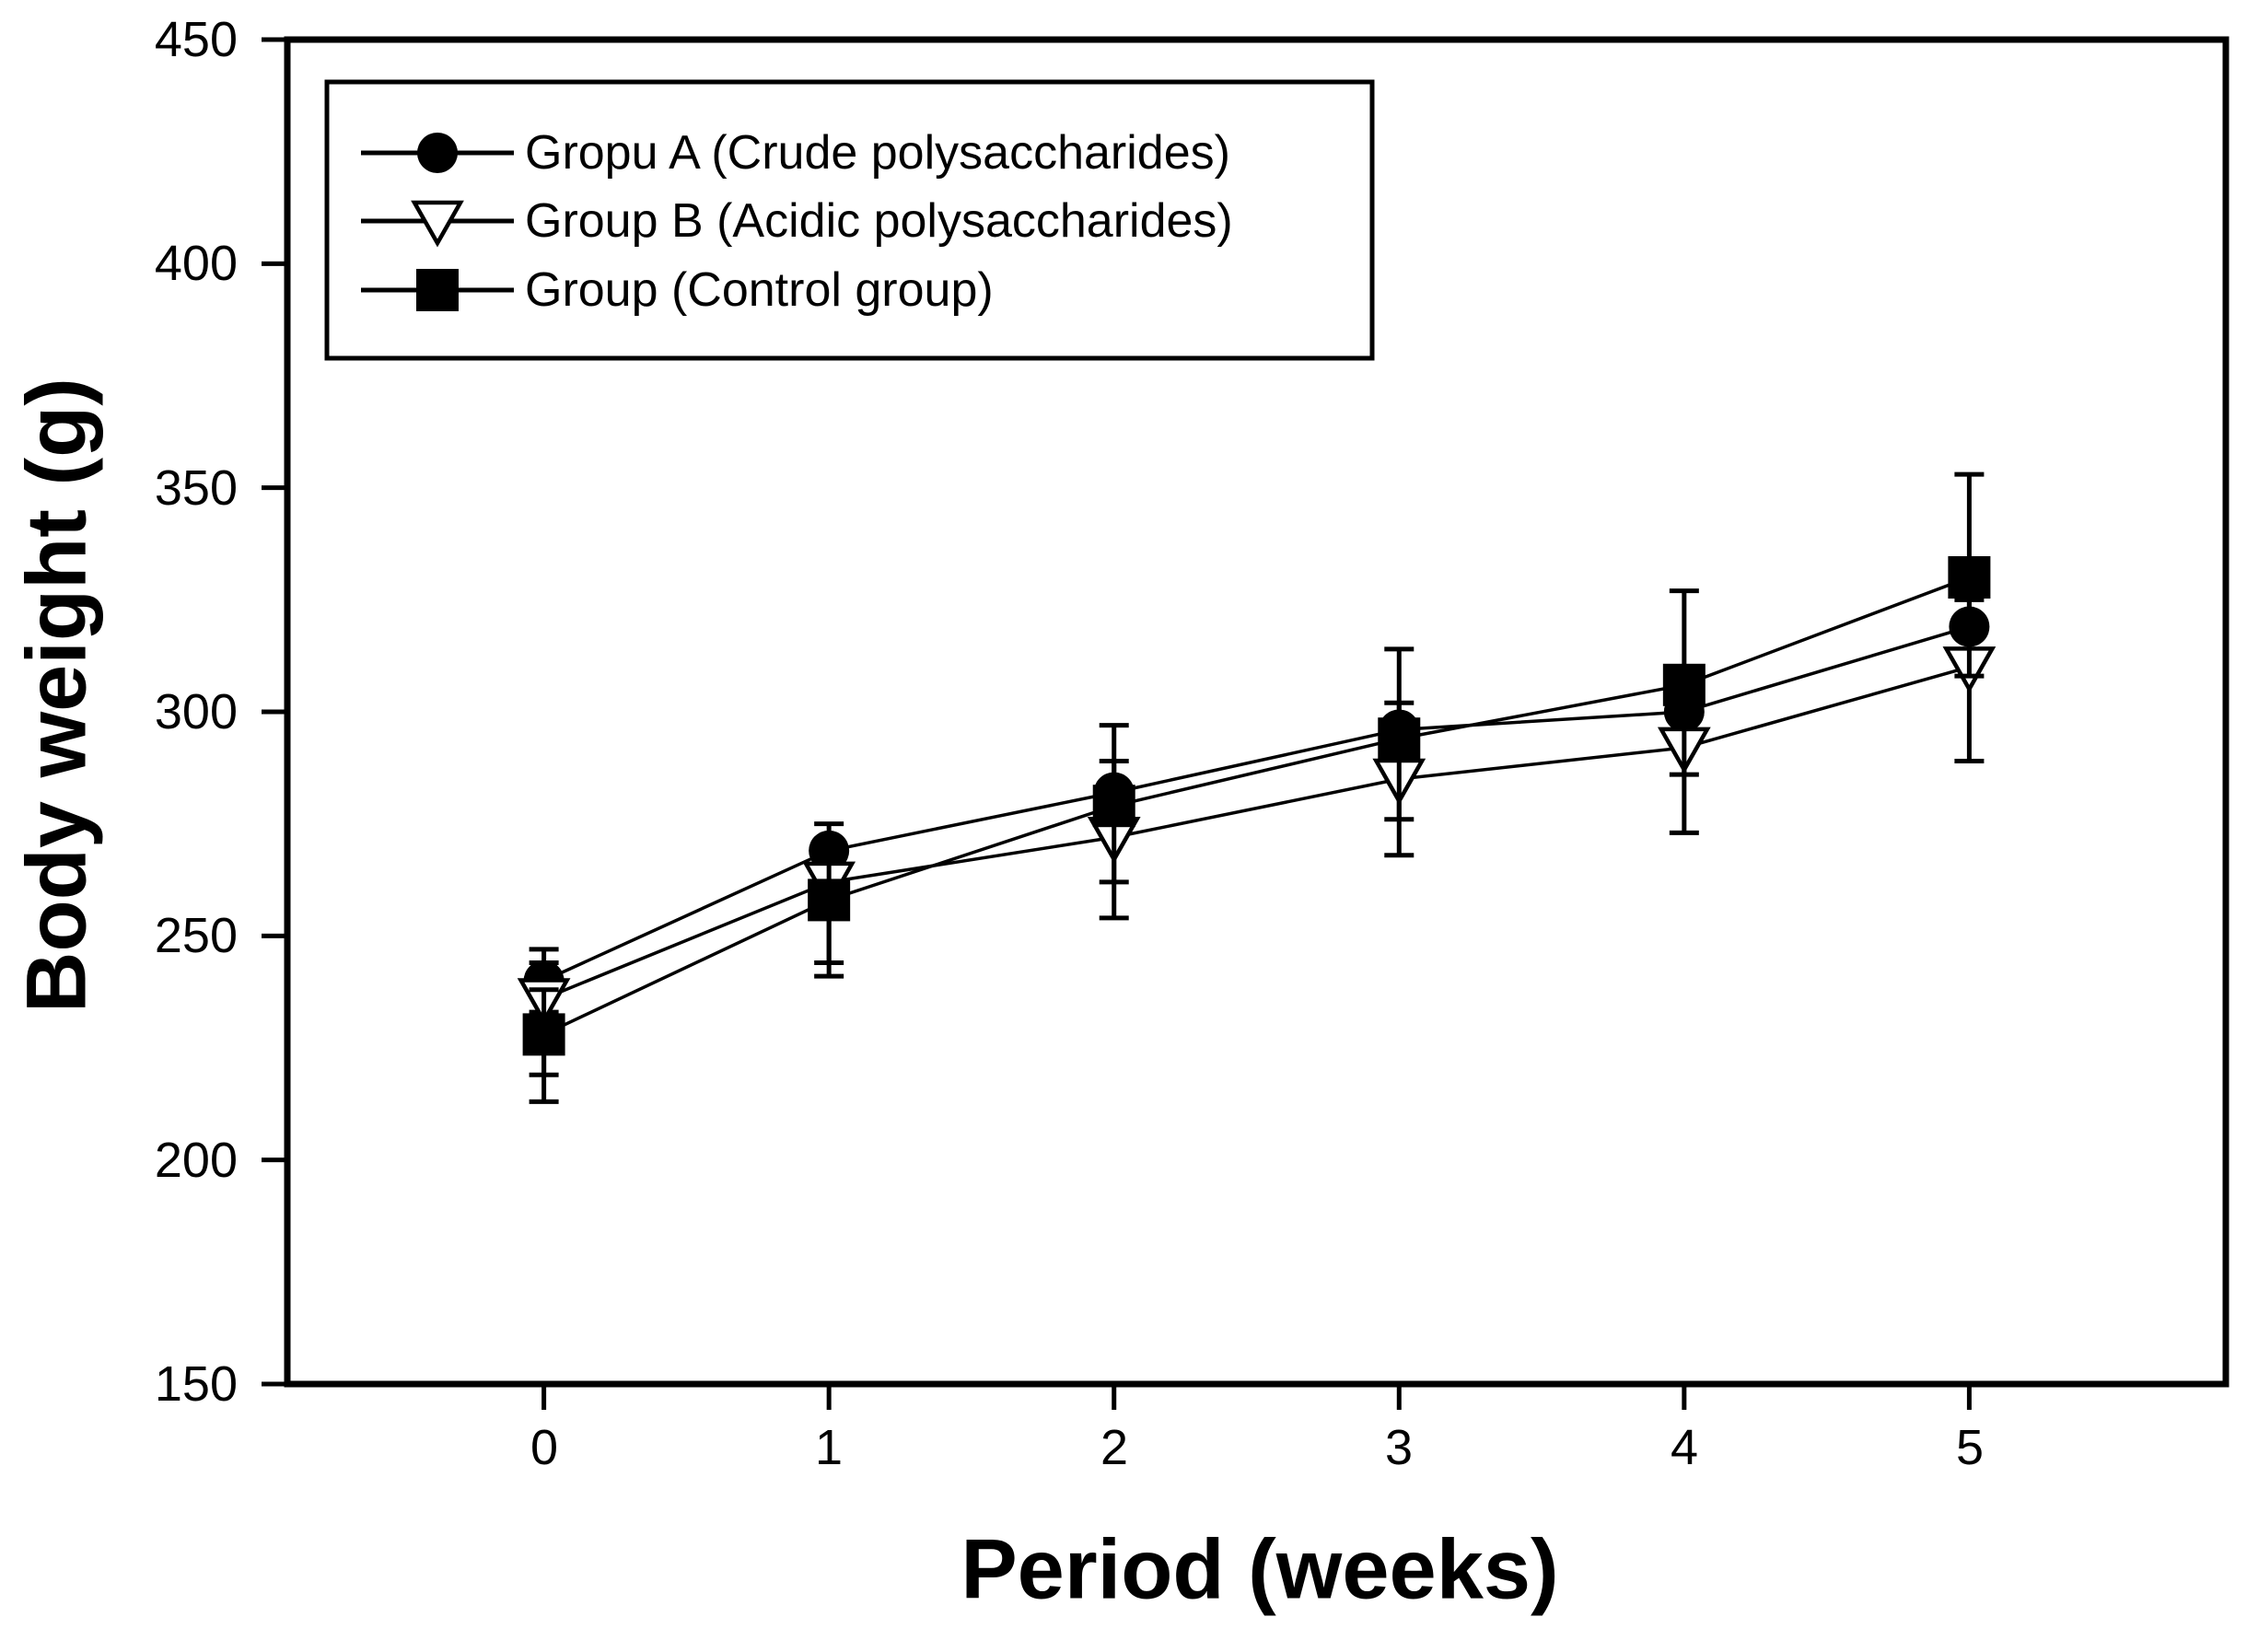 The image size is (2247, 1652). Describe the element at coordinates (877, 153) in the screenshot. I see `legend-label-group-a: Gropu A (Crude polysaccharides)` at that location.